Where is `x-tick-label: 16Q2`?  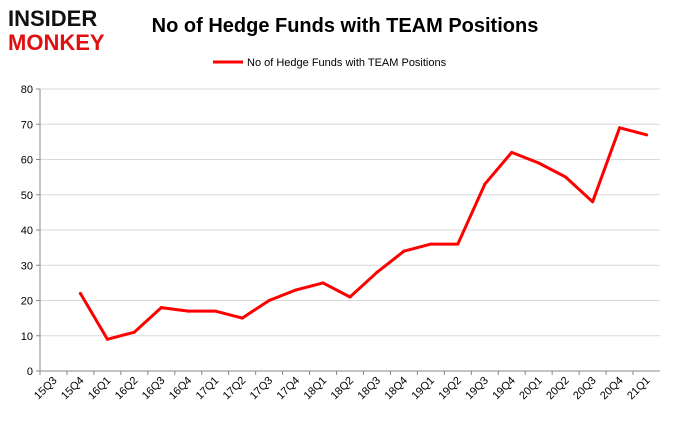
x-tick-label: 16Q2 is located at coordinates (127, 389).